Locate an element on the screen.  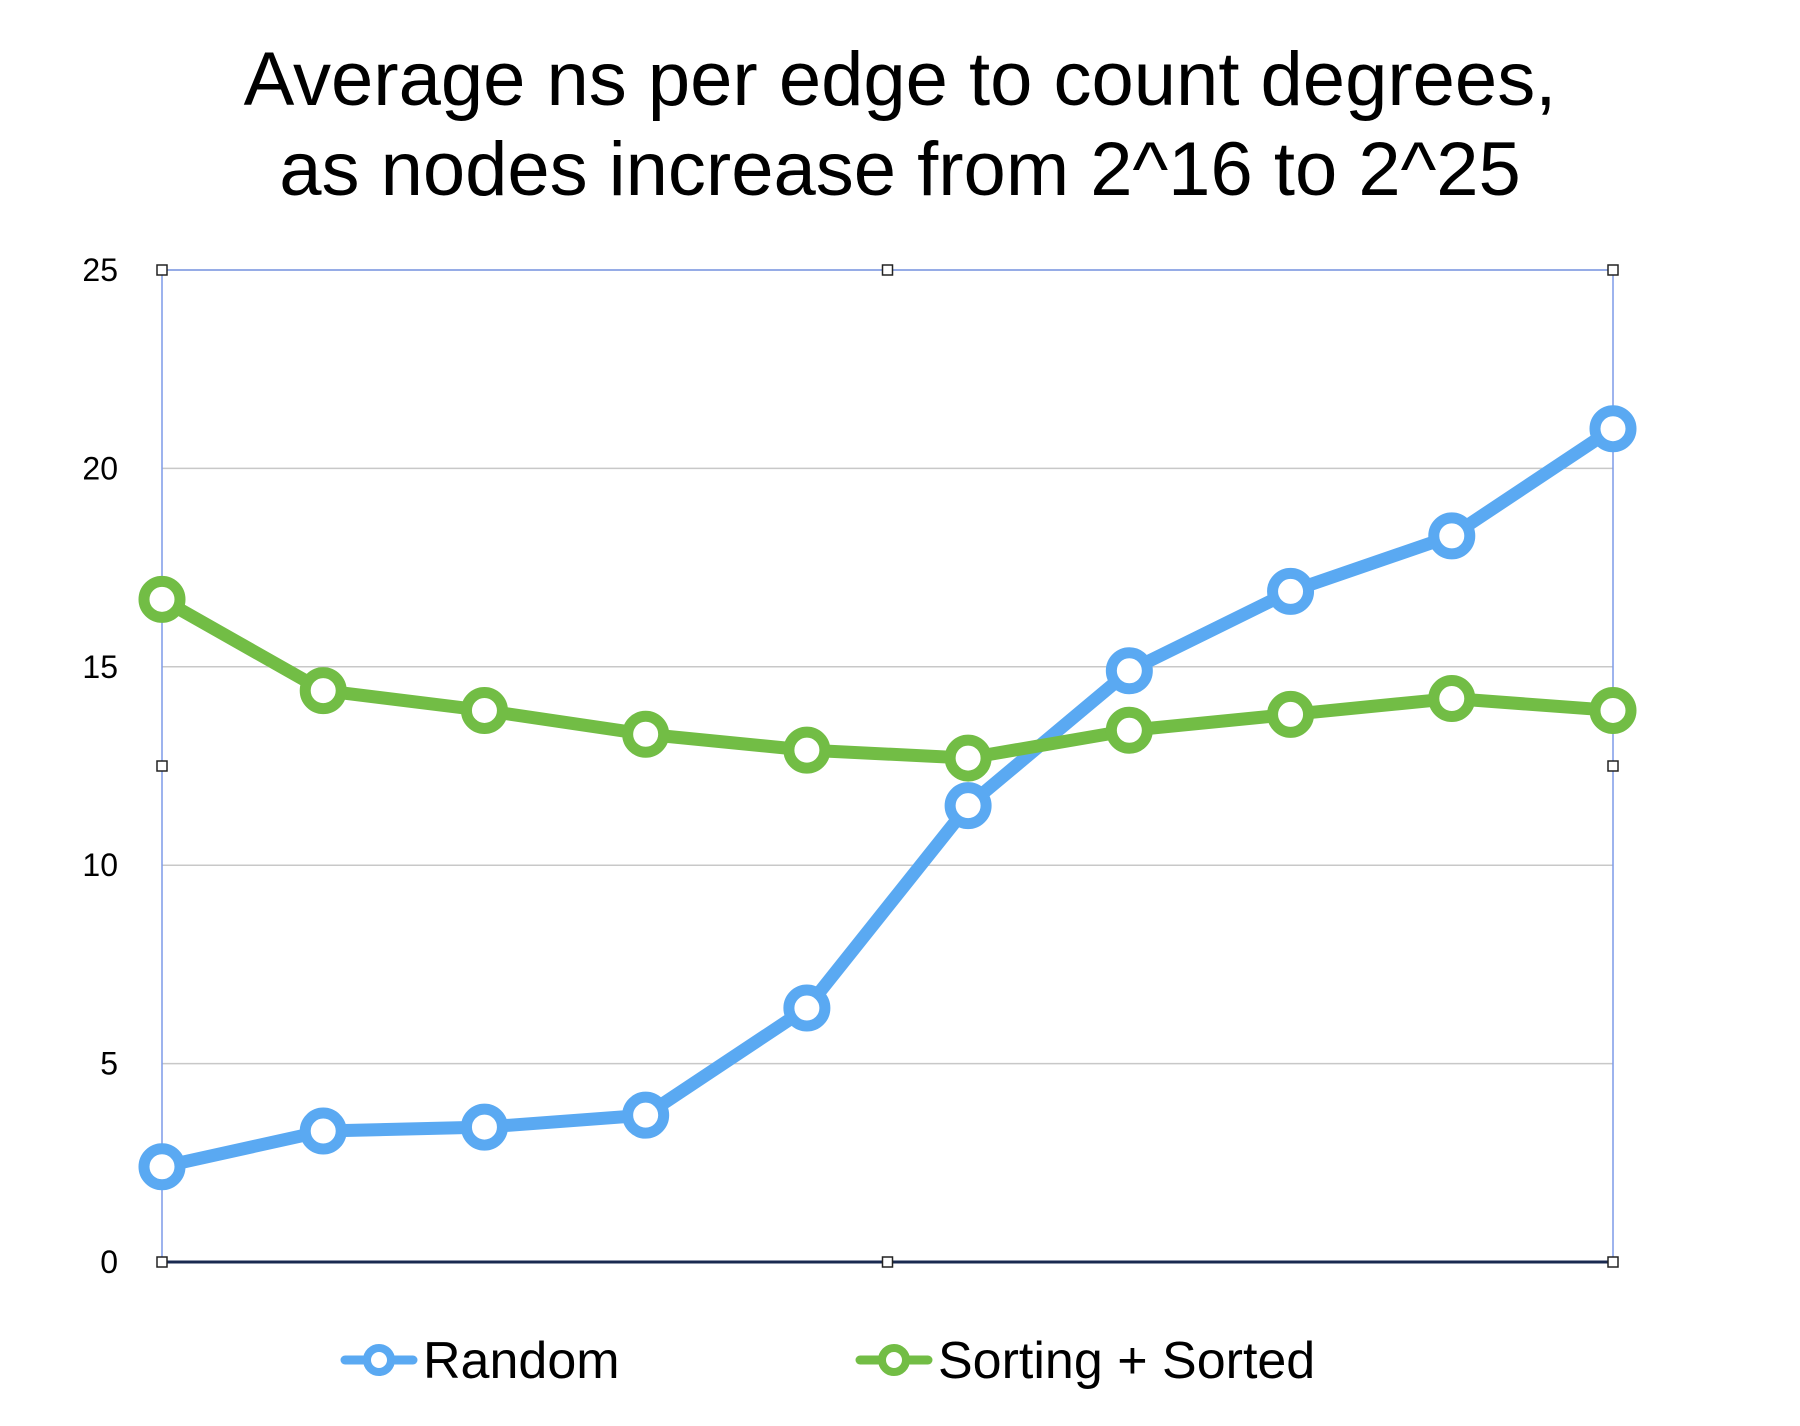
series-line is located at coordinates (887, 678).